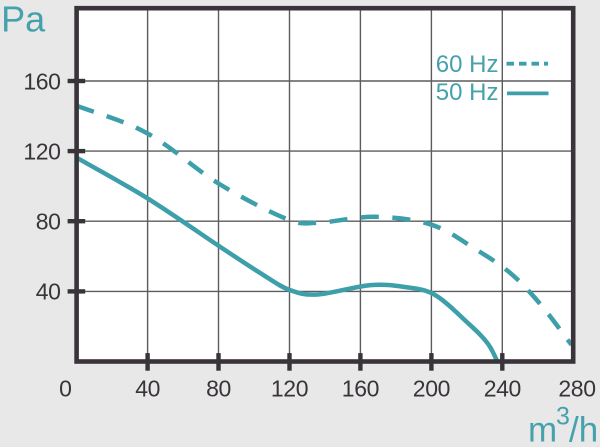 The height and width of the screenshot is (447, 600). Describe the element at coordinates (576, 389) in the screenshot. I see `svg-text: 280` at that location.